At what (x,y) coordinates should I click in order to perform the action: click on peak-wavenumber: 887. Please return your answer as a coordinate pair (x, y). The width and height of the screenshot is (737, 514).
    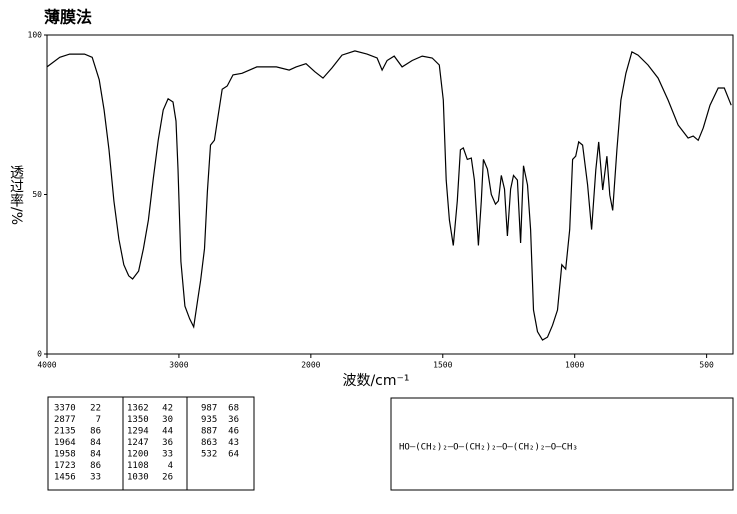
    Looking at the image, I should click on (209, 432).